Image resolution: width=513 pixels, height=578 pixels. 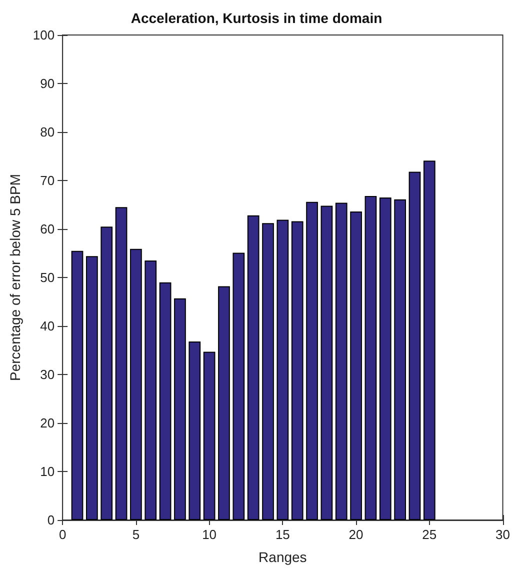 I want to click on y-axis-title: Percentage of error below 5 BPM, so click(x=15, y=277).